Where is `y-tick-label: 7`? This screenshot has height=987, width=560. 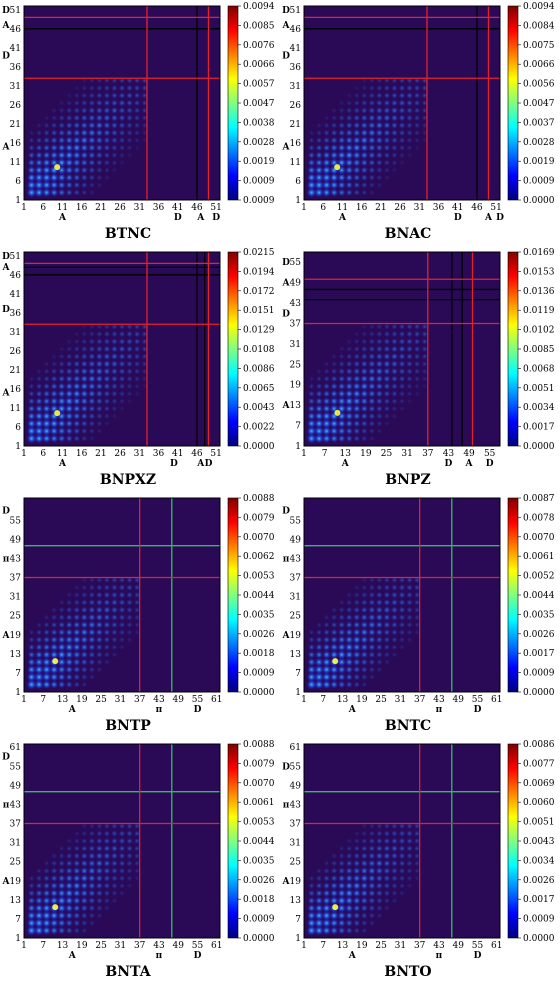 y-tick-label: 7 is located at coordinates (18, 920).